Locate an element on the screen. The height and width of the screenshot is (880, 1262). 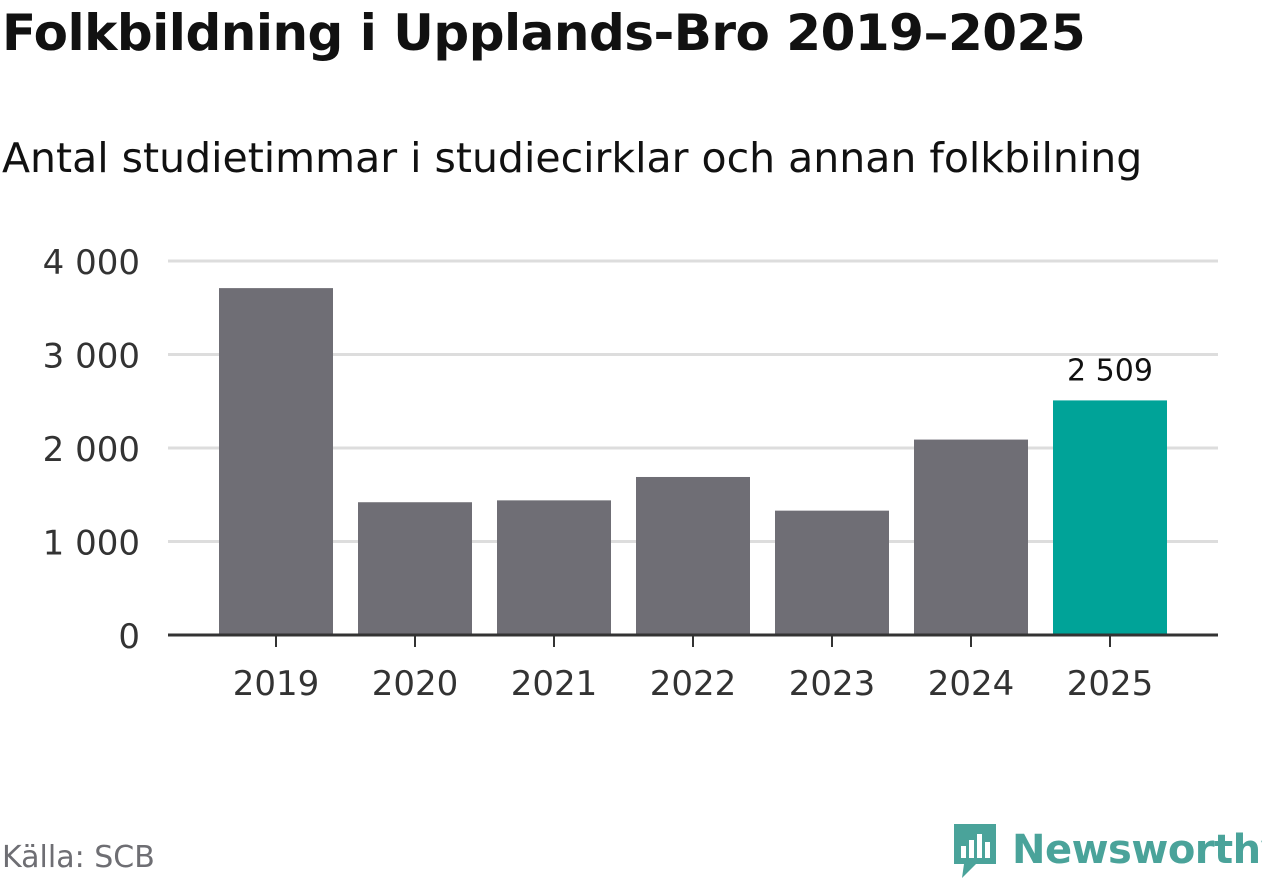
brand-name: Newsworthy is located at coordinates (1137, 850).